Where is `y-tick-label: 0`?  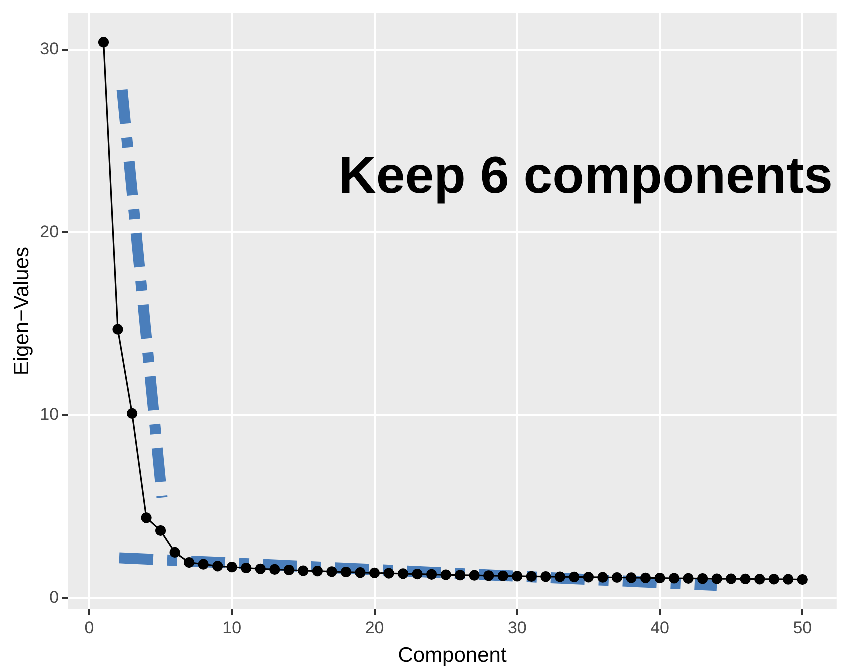 y-tick-label: 0 is located at coordinates (55, 598).